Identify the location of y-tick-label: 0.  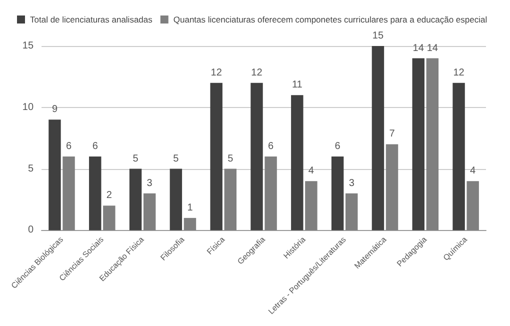
(31, 230).